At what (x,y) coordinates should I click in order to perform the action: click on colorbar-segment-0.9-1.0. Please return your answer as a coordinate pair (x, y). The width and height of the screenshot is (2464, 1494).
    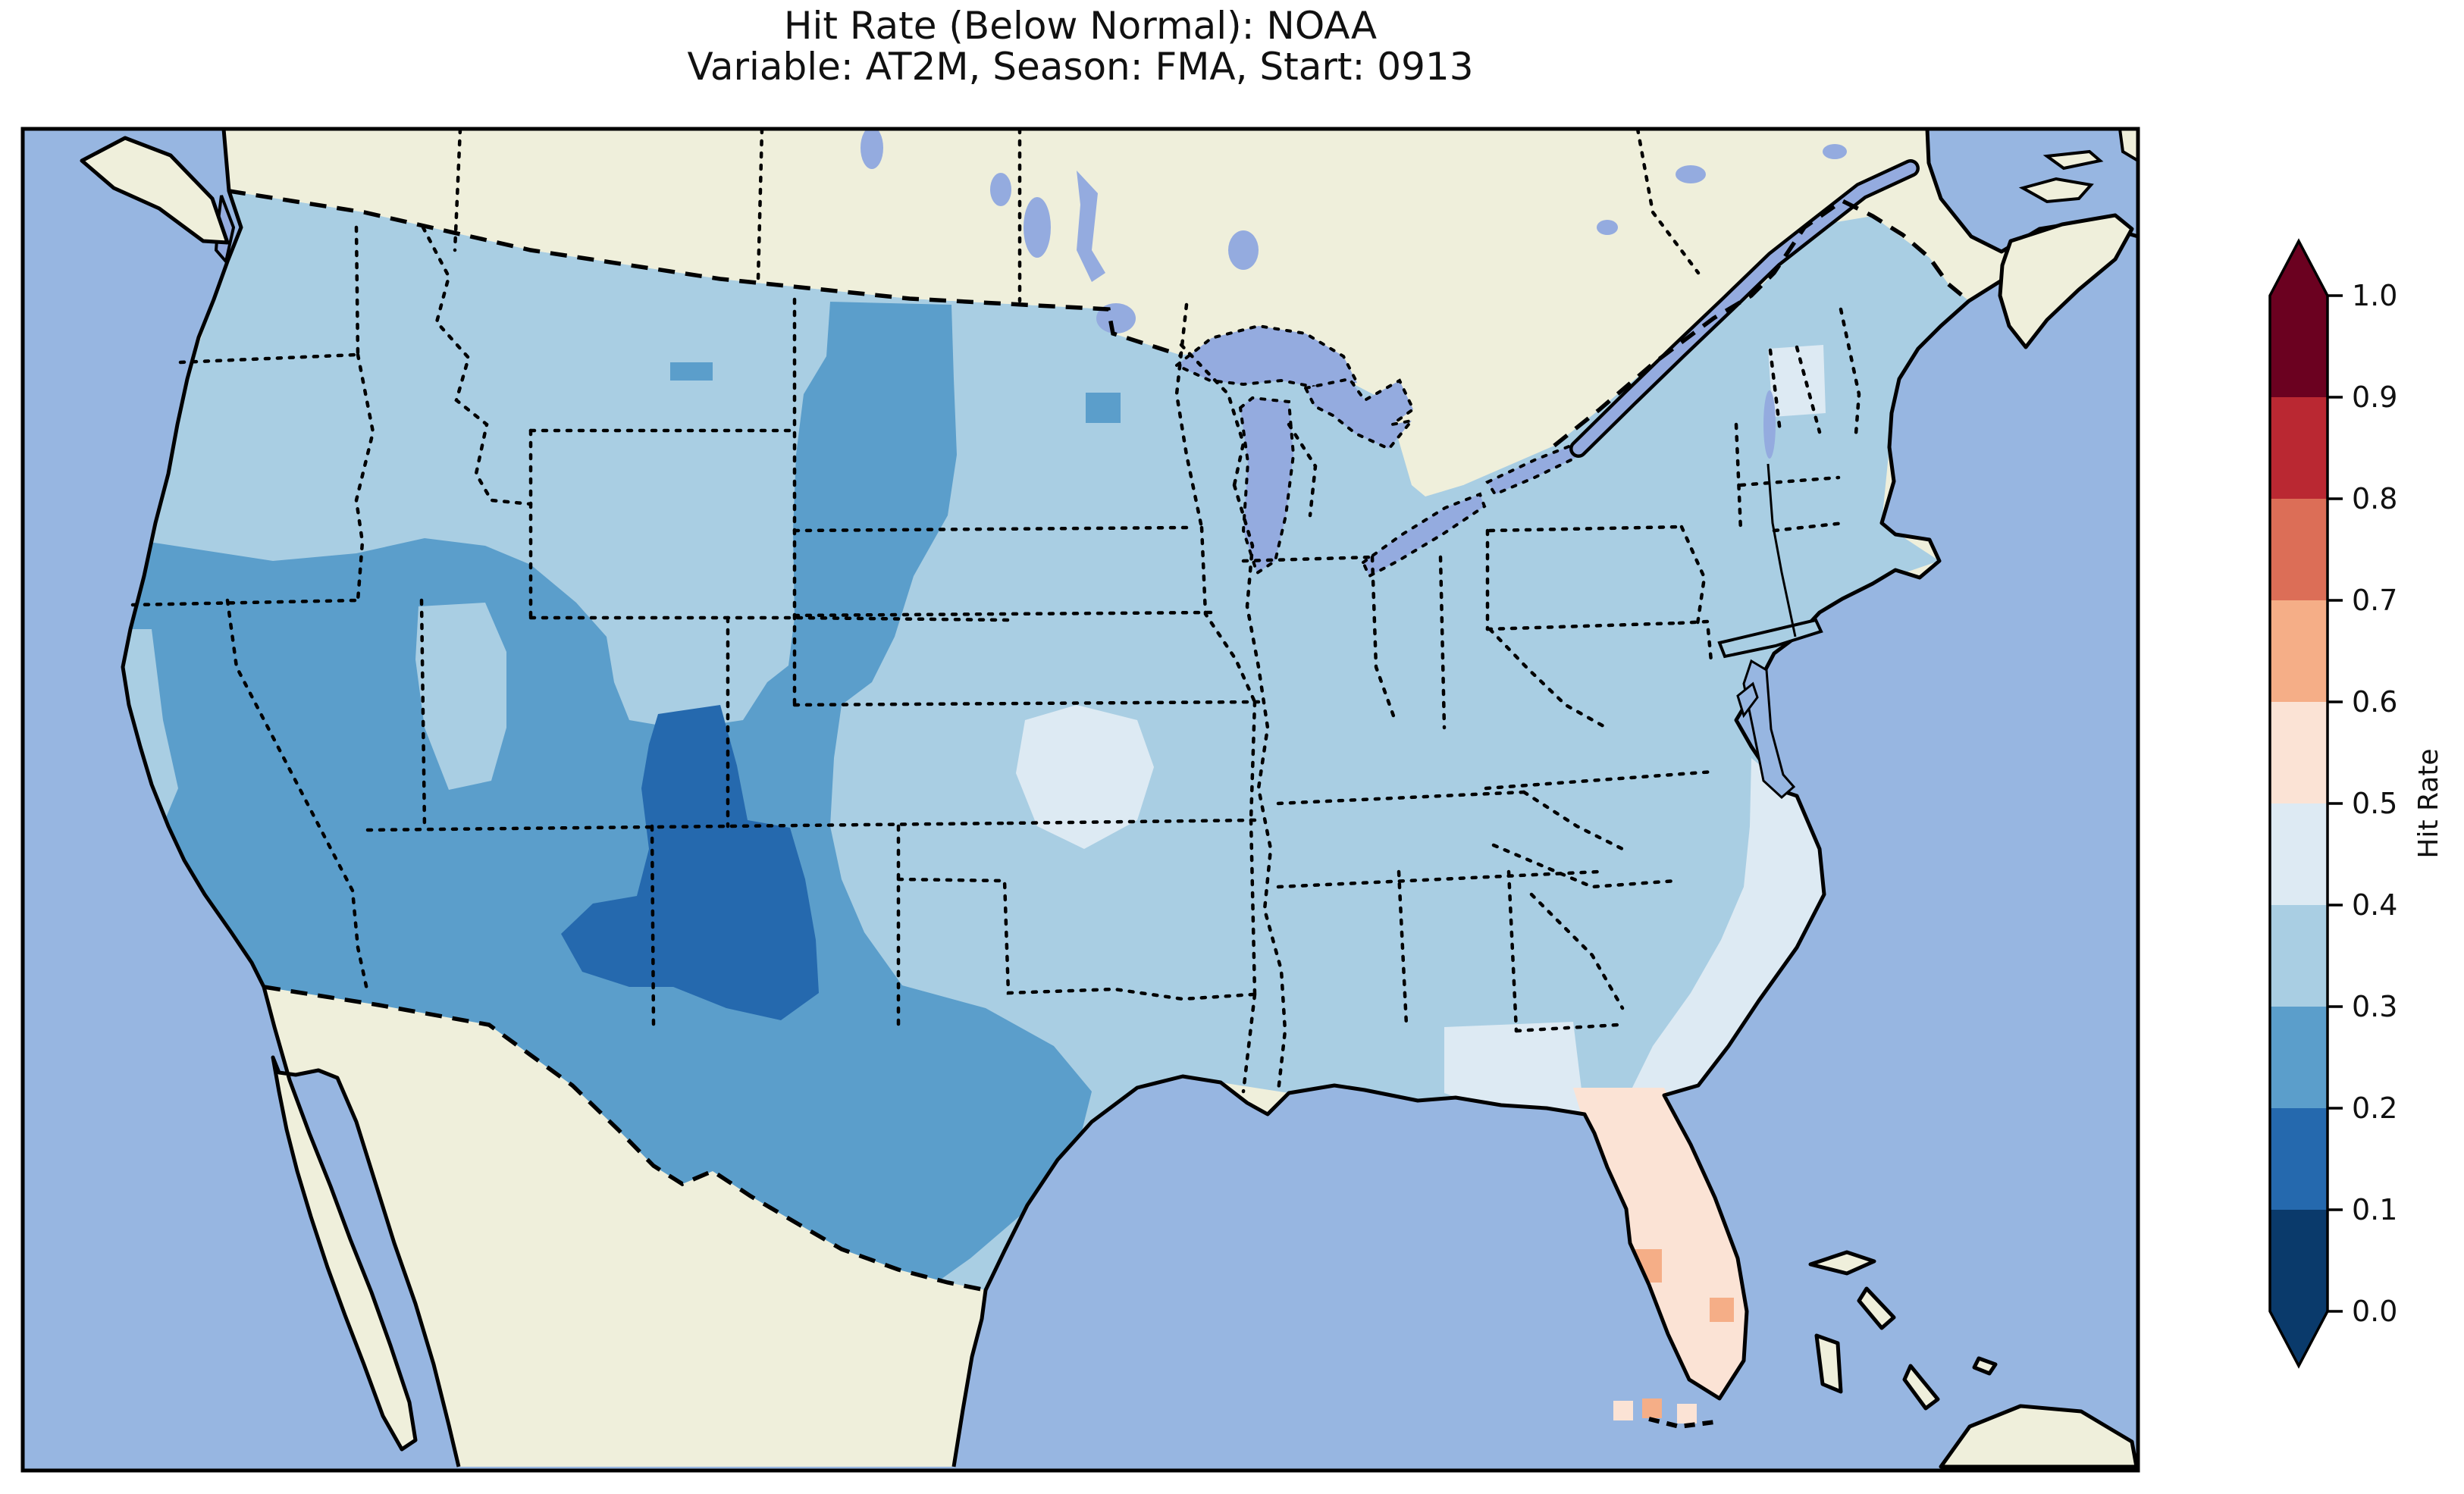
    Looking at the image, I should click on (2299, 346).